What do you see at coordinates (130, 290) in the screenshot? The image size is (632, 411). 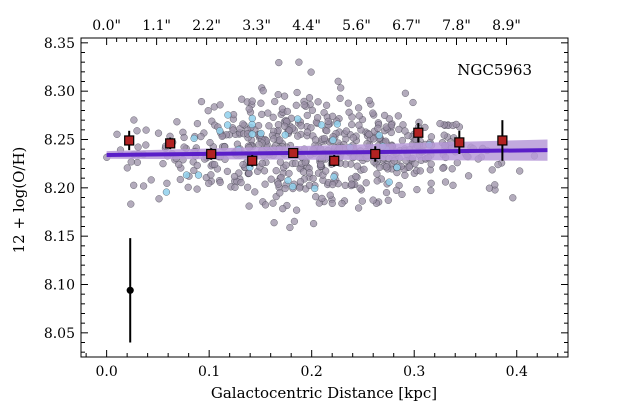 I see `typical-error-point` at bounding box center [130, 290].